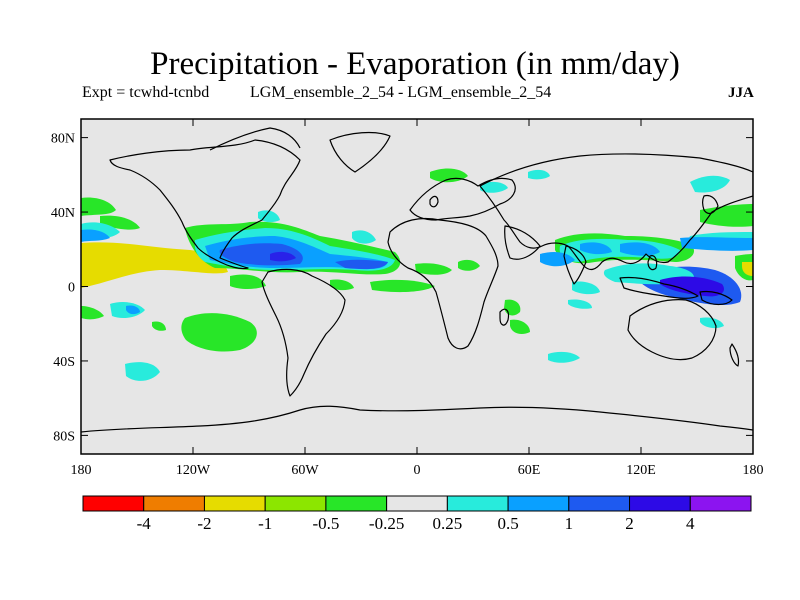 The image size is (800, 600). What do you see at coordinates (401, 92) in the screenshot?
I see `ensemble-label: LGM_ensemble_2_54 - LGM_ensemble_2_54` at bounding box center [401, 92].